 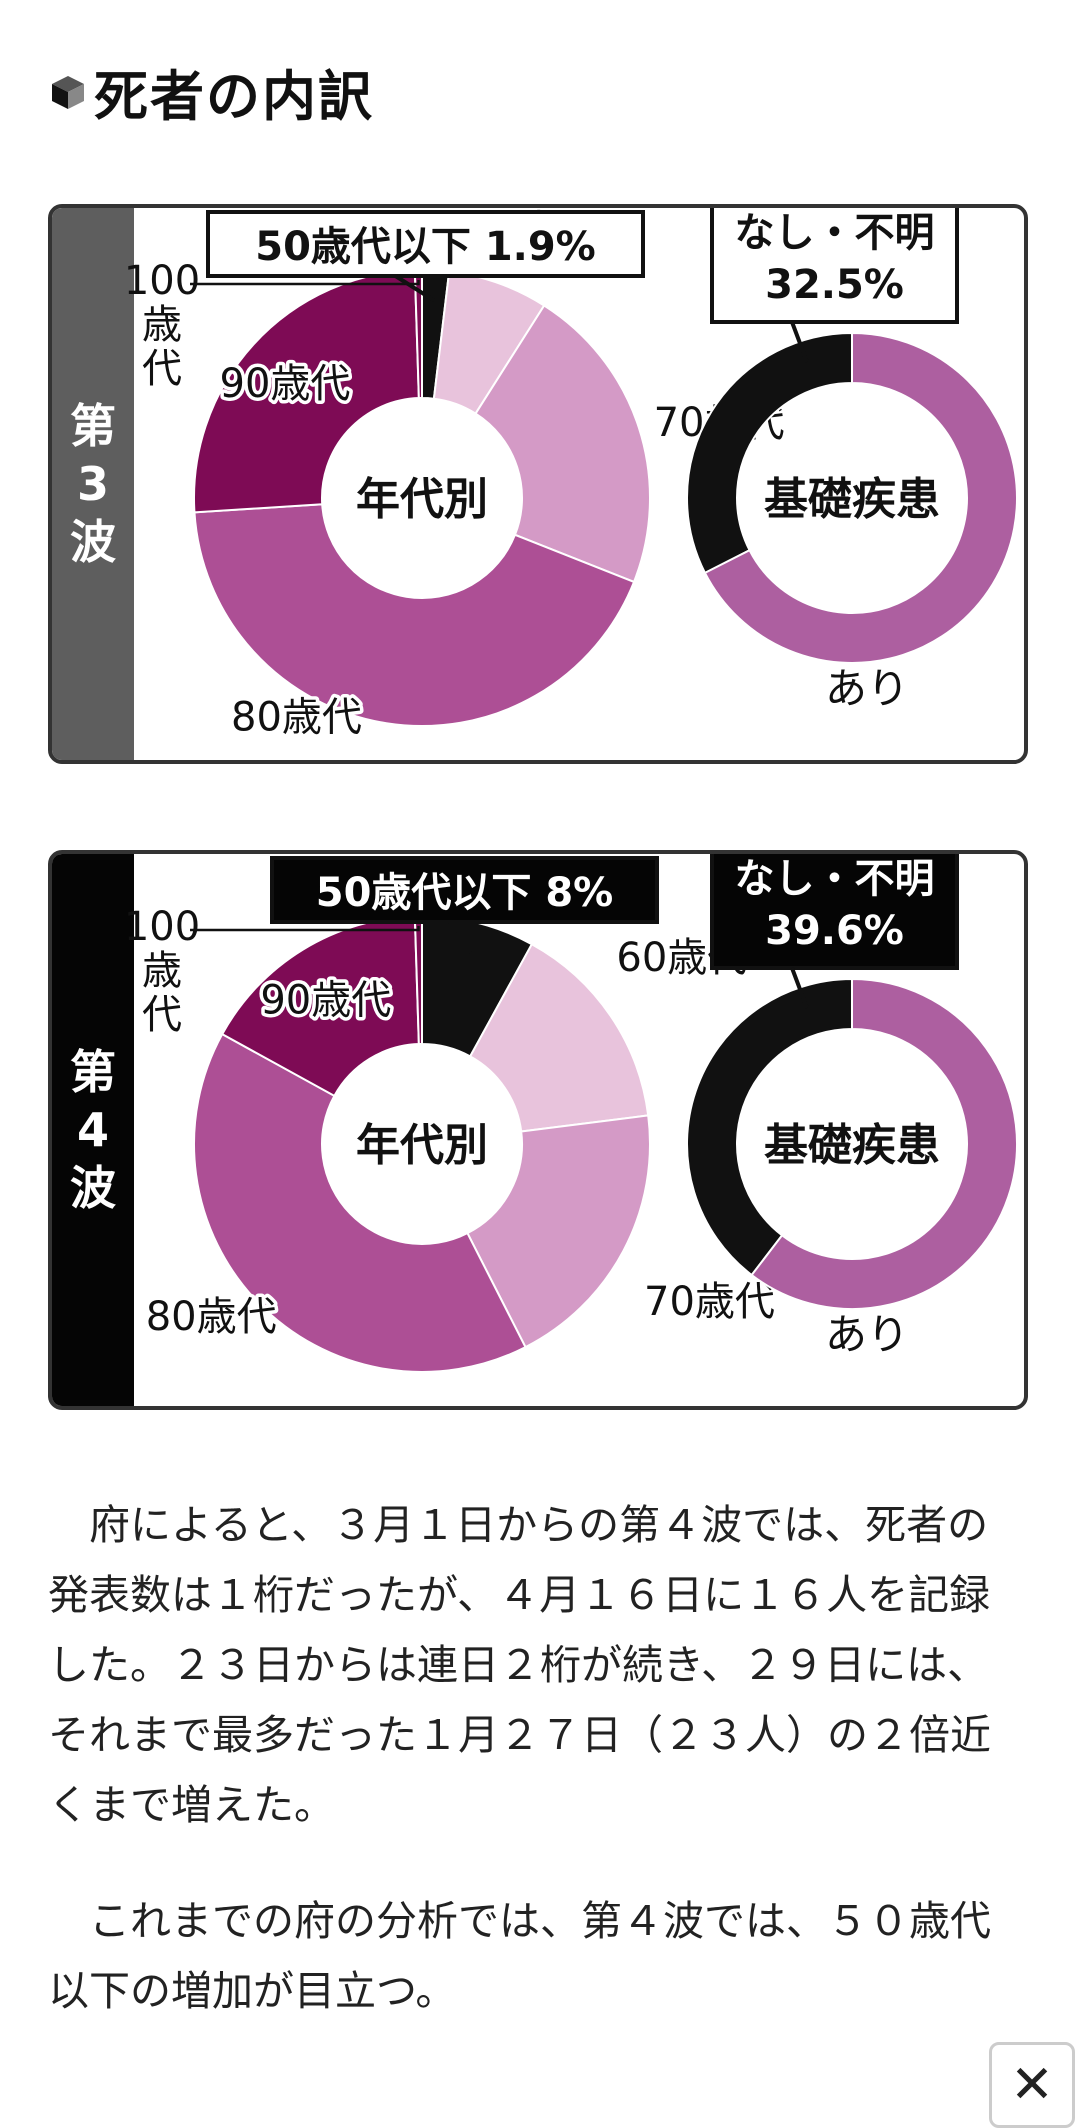 What do you see at coordinates (559, 1037) in the screenshot?
I see `age-slice-age60` at bounding box center [559, 1037].